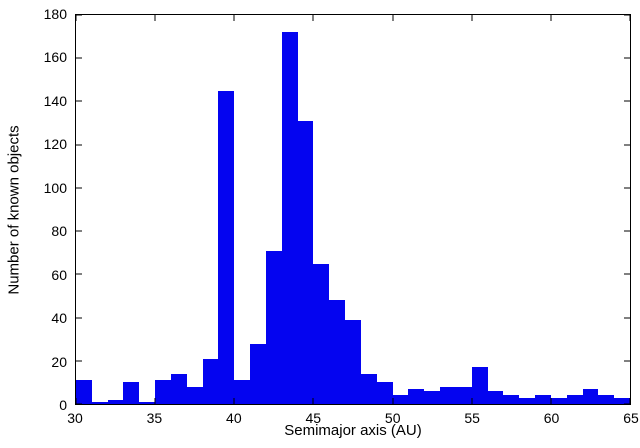 This screenshot has height=448, width=640. Describe the element at coordinates (63, 405) in the screenshot. I see `y-tick-label: 0` at that location.